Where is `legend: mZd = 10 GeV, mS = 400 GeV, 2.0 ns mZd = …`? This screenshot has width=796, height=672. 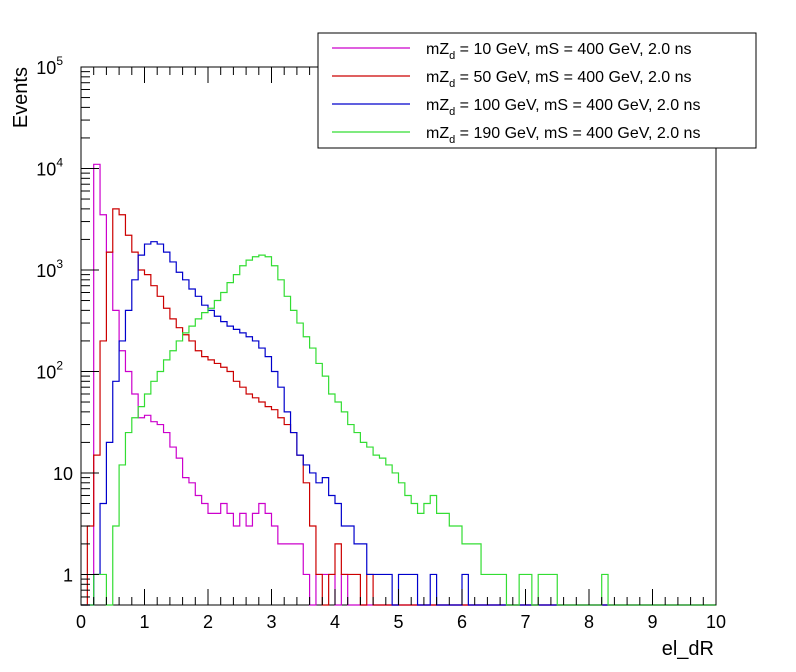 legend: mZd = 10 GeV, mS = 400 GeV, 2.0 ns mZd = … is located at coordinates (537, 90).